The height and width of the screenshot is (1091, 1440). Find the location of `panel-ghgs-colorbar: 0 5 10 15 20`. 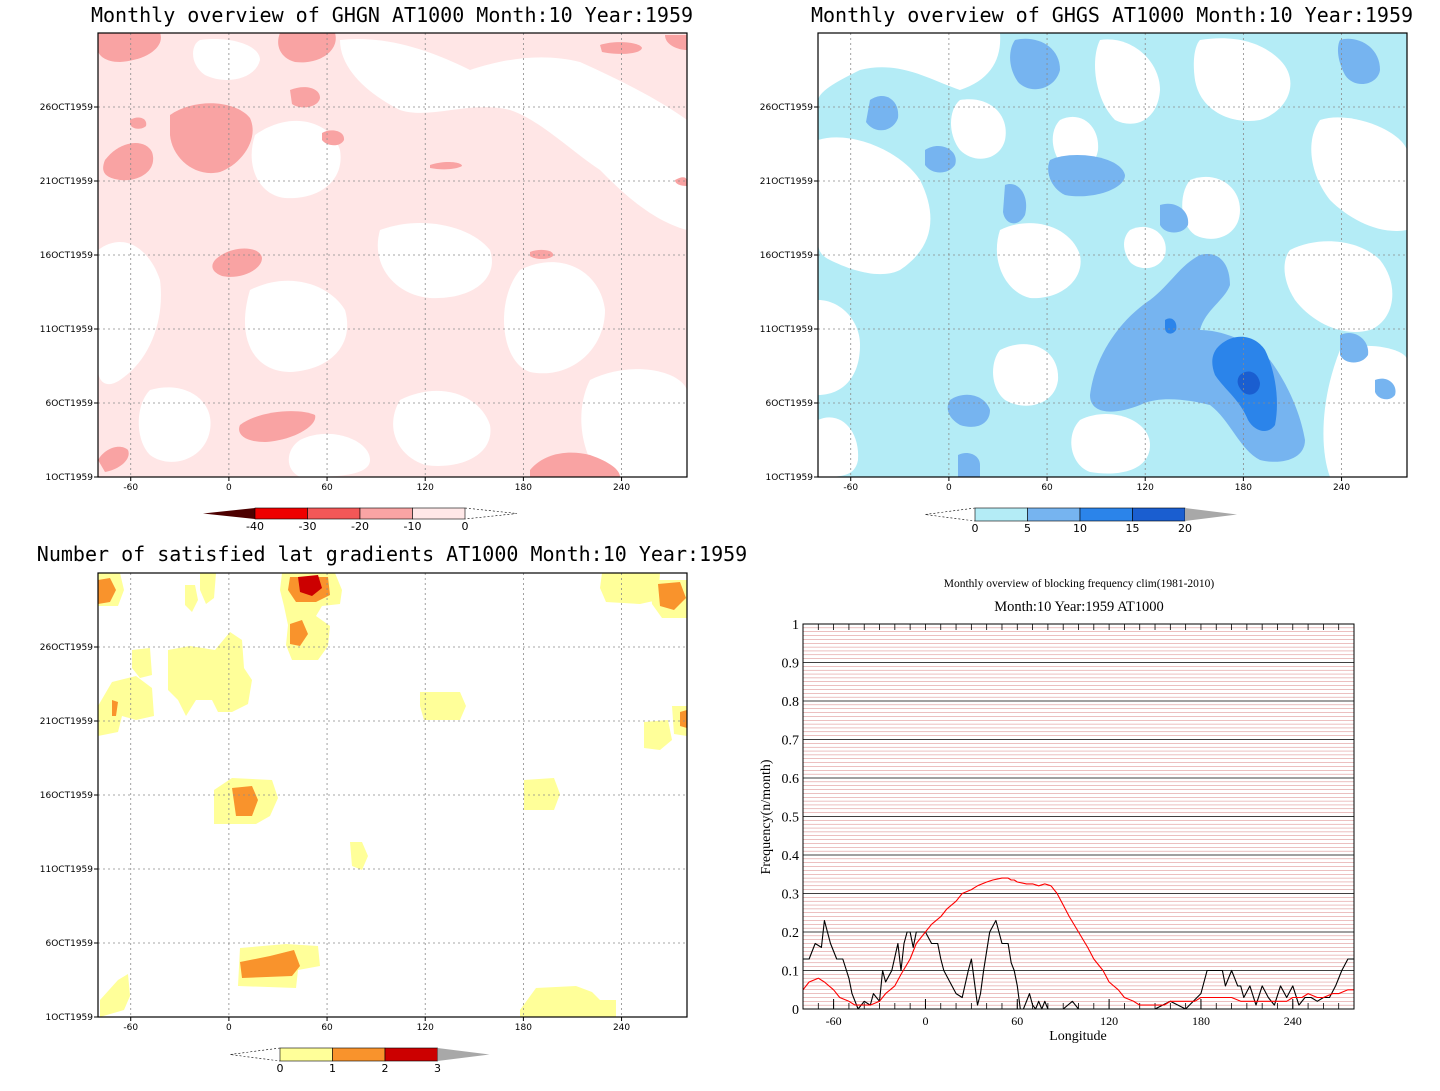

panel-ghgs-colorbar: 0 5 10 15 20 is located at coordinates (1080, 521).